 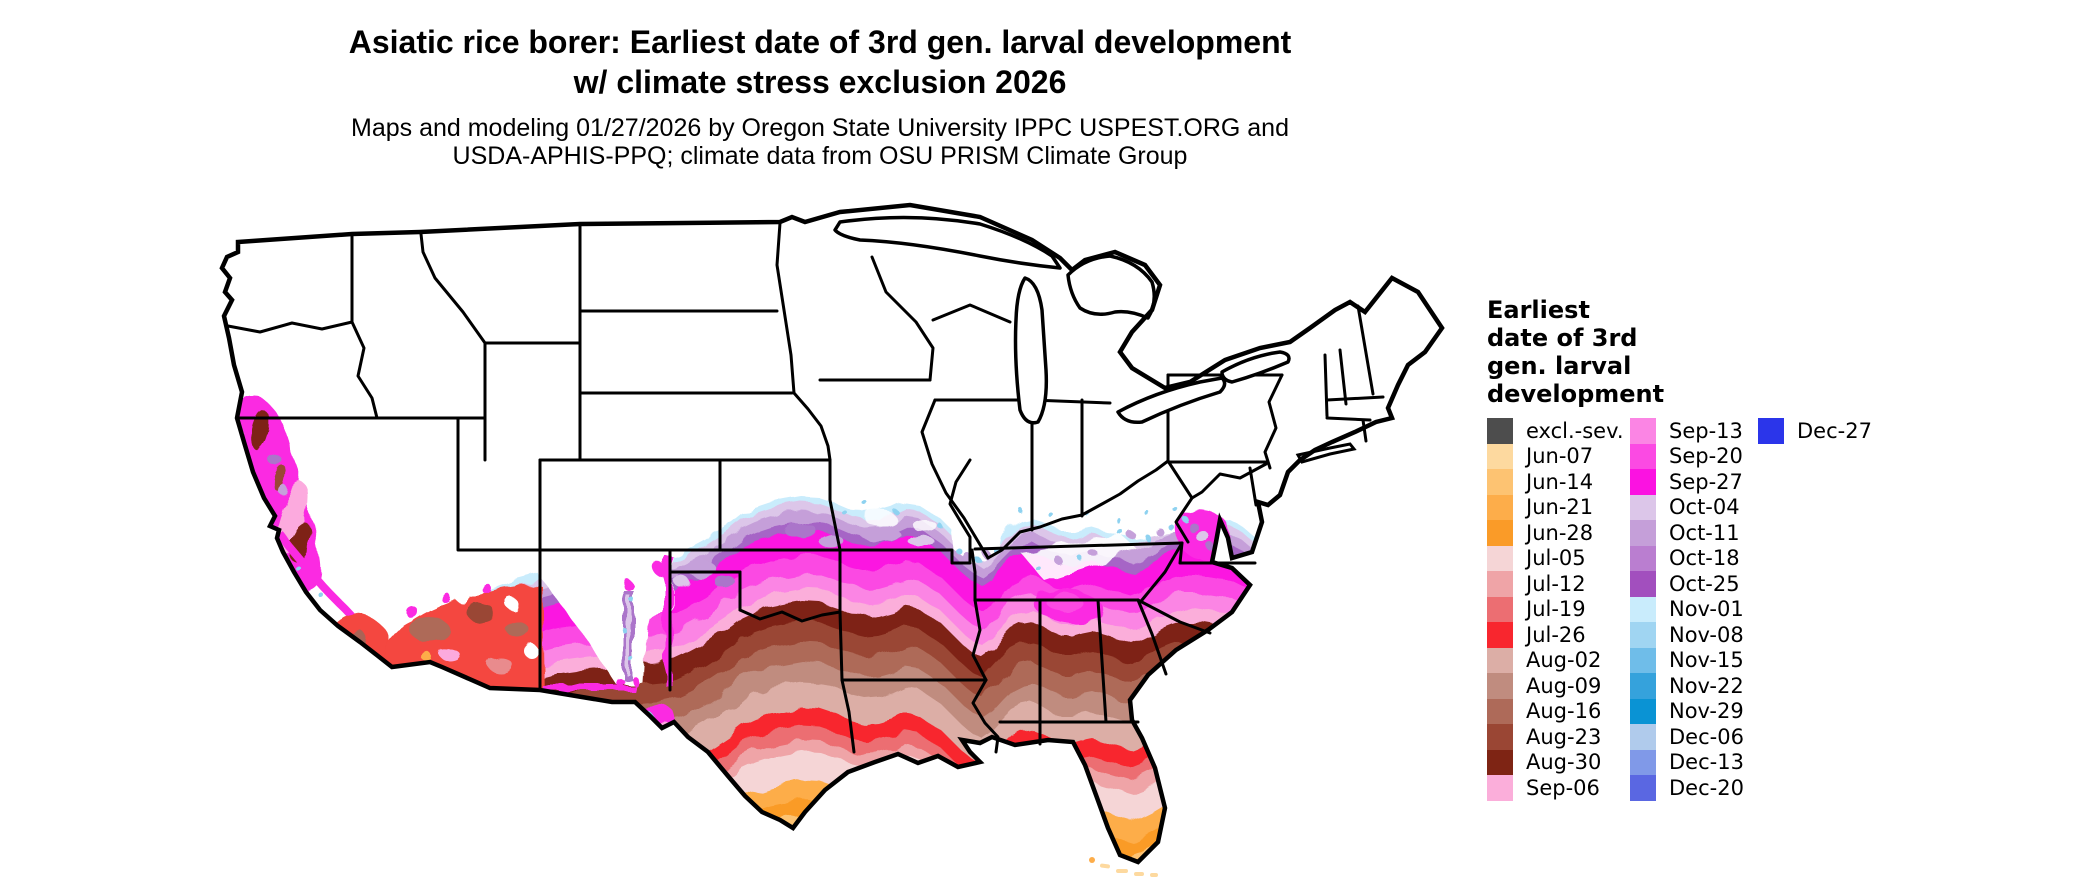 I want to click on legend-label: Nov-01, so click(x=1706, y=609).